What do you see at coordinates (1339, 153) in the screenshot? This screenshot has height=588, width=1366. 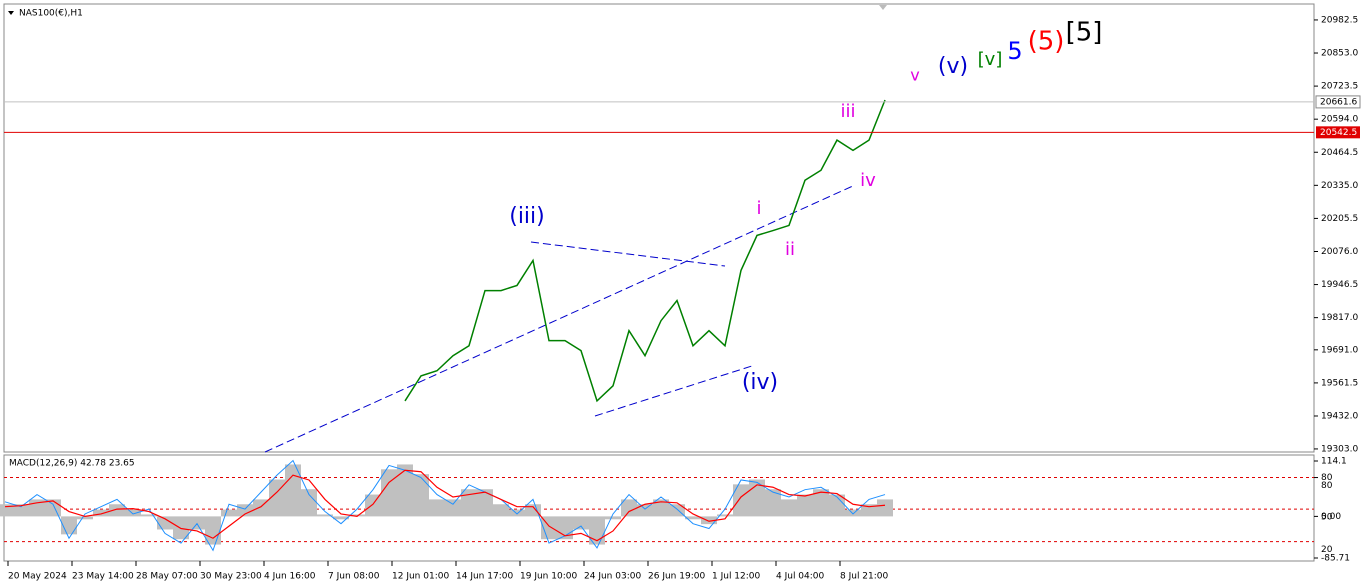 I see `y-tick-label: 20464.5` at bounding box center [1339, 153].